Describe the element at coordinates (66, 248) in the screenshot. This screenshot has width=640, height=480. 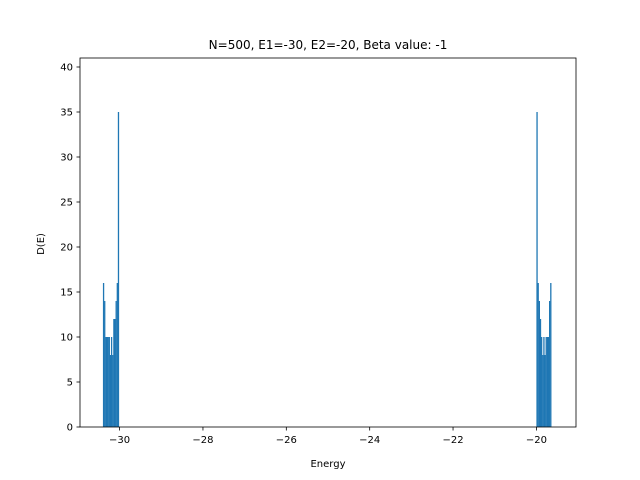
I see `y-tick-label: 20` at that location.